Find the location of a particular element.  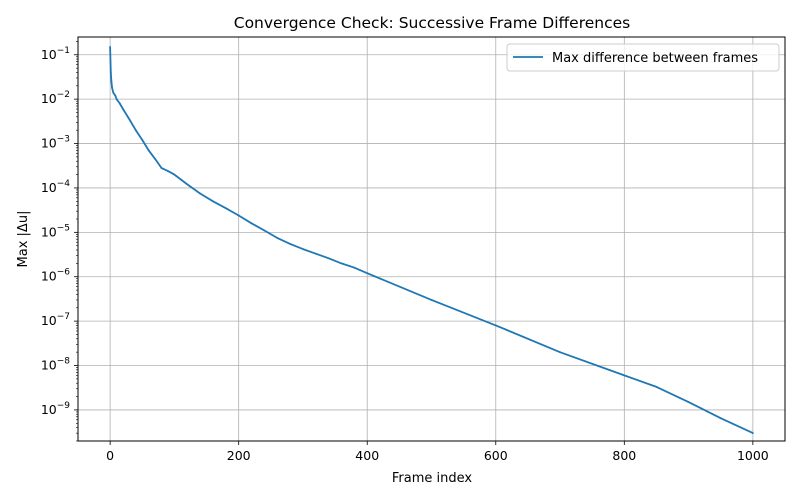

legend-label: Max difference between frames is located at coordinates (655, 58).